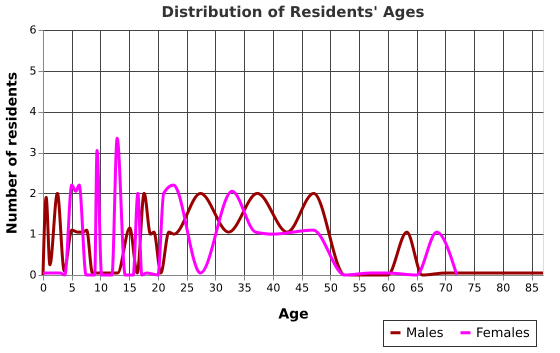 The image size is (560, 353). What do you see at coordinates (72, 288) in the screenshot?
I see `x-tick-label: 5` at bounding box center [72, 288].